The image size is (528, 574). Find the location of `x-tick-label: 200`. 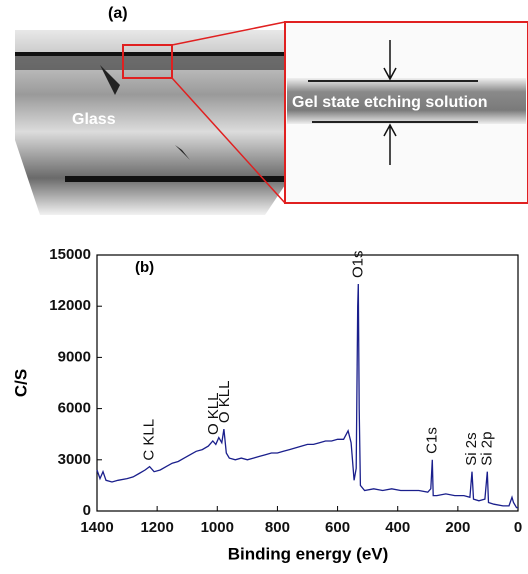

x-tick-label: 200 is located at coordinates (457, 527).